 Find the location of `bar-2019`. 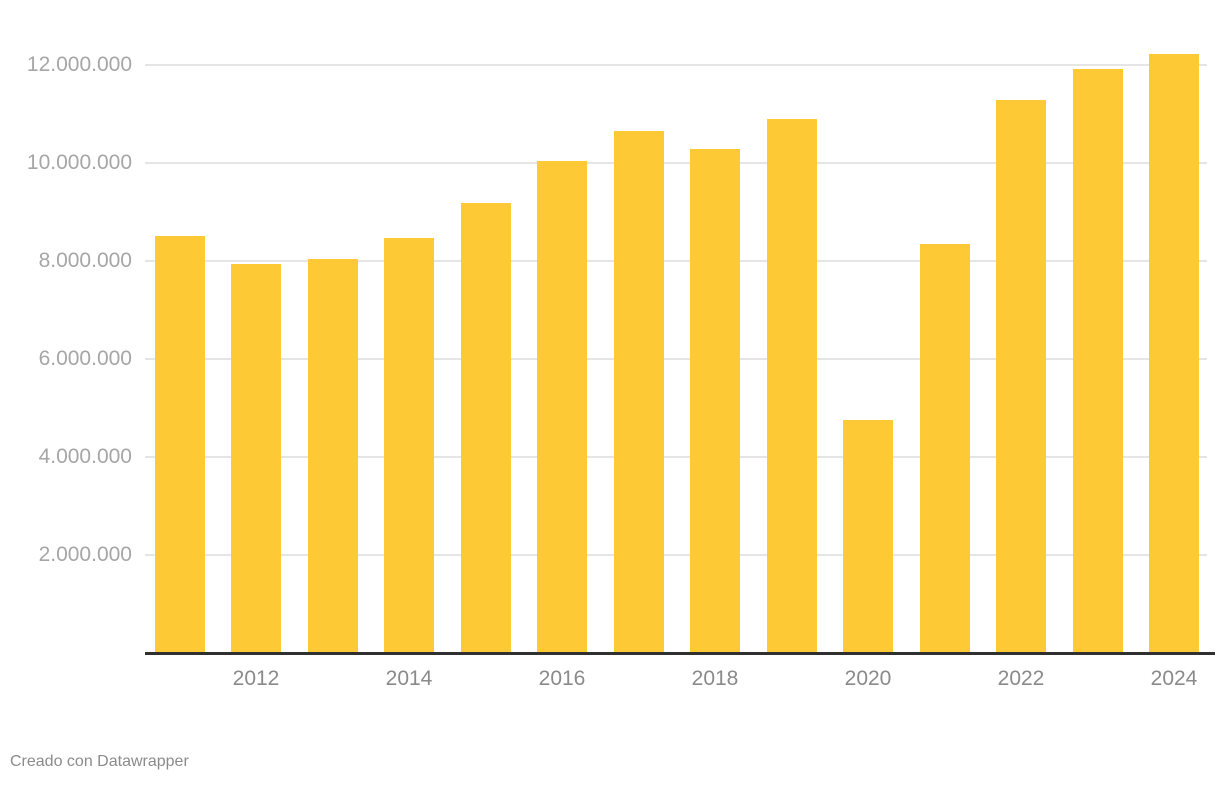

bar-2019 is located at coordinates (792, 386).